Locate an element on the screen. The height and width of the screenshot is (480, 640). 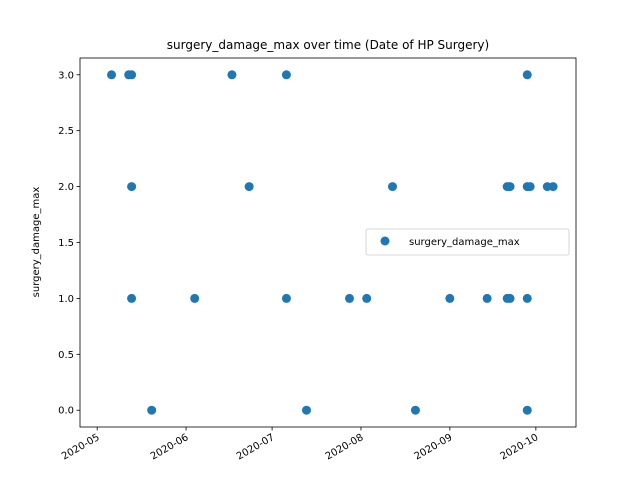
legend: surgery_damage_max is located at coordinates (467, 242).